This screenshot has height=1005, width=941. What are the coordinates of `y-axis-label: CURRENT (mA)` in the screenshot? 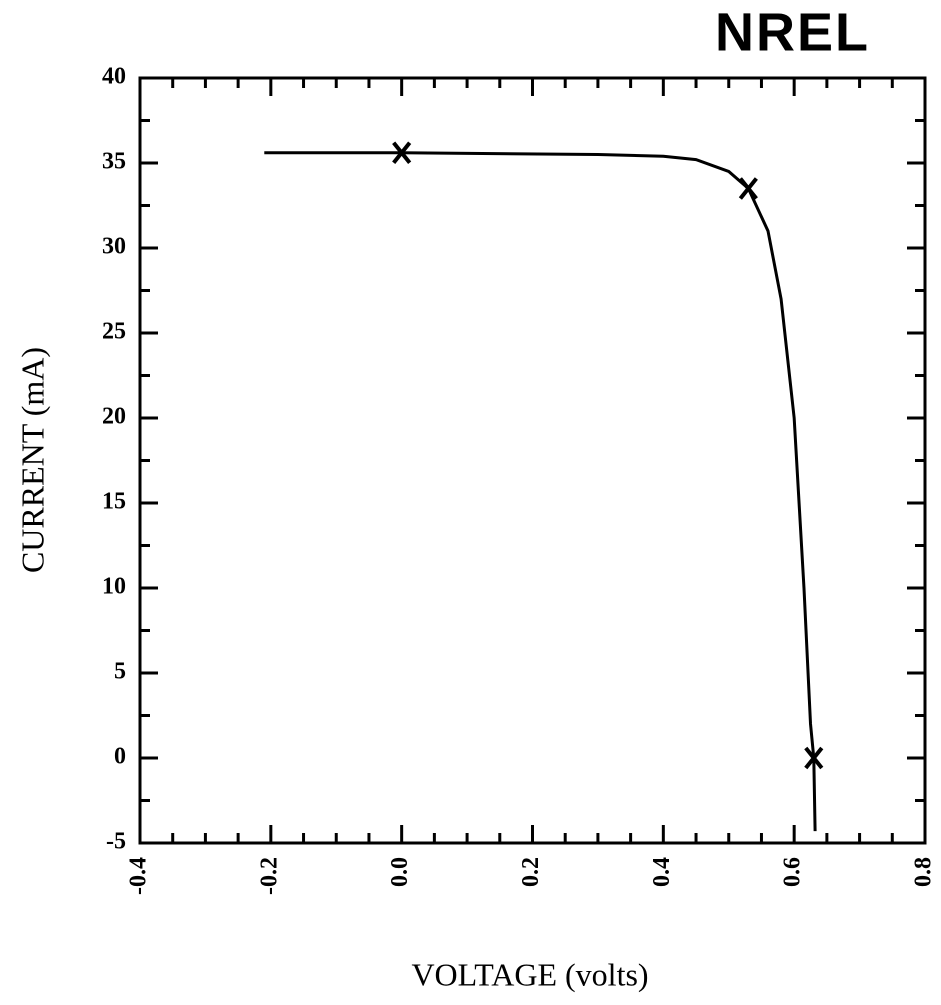 It's located at (32, 460).